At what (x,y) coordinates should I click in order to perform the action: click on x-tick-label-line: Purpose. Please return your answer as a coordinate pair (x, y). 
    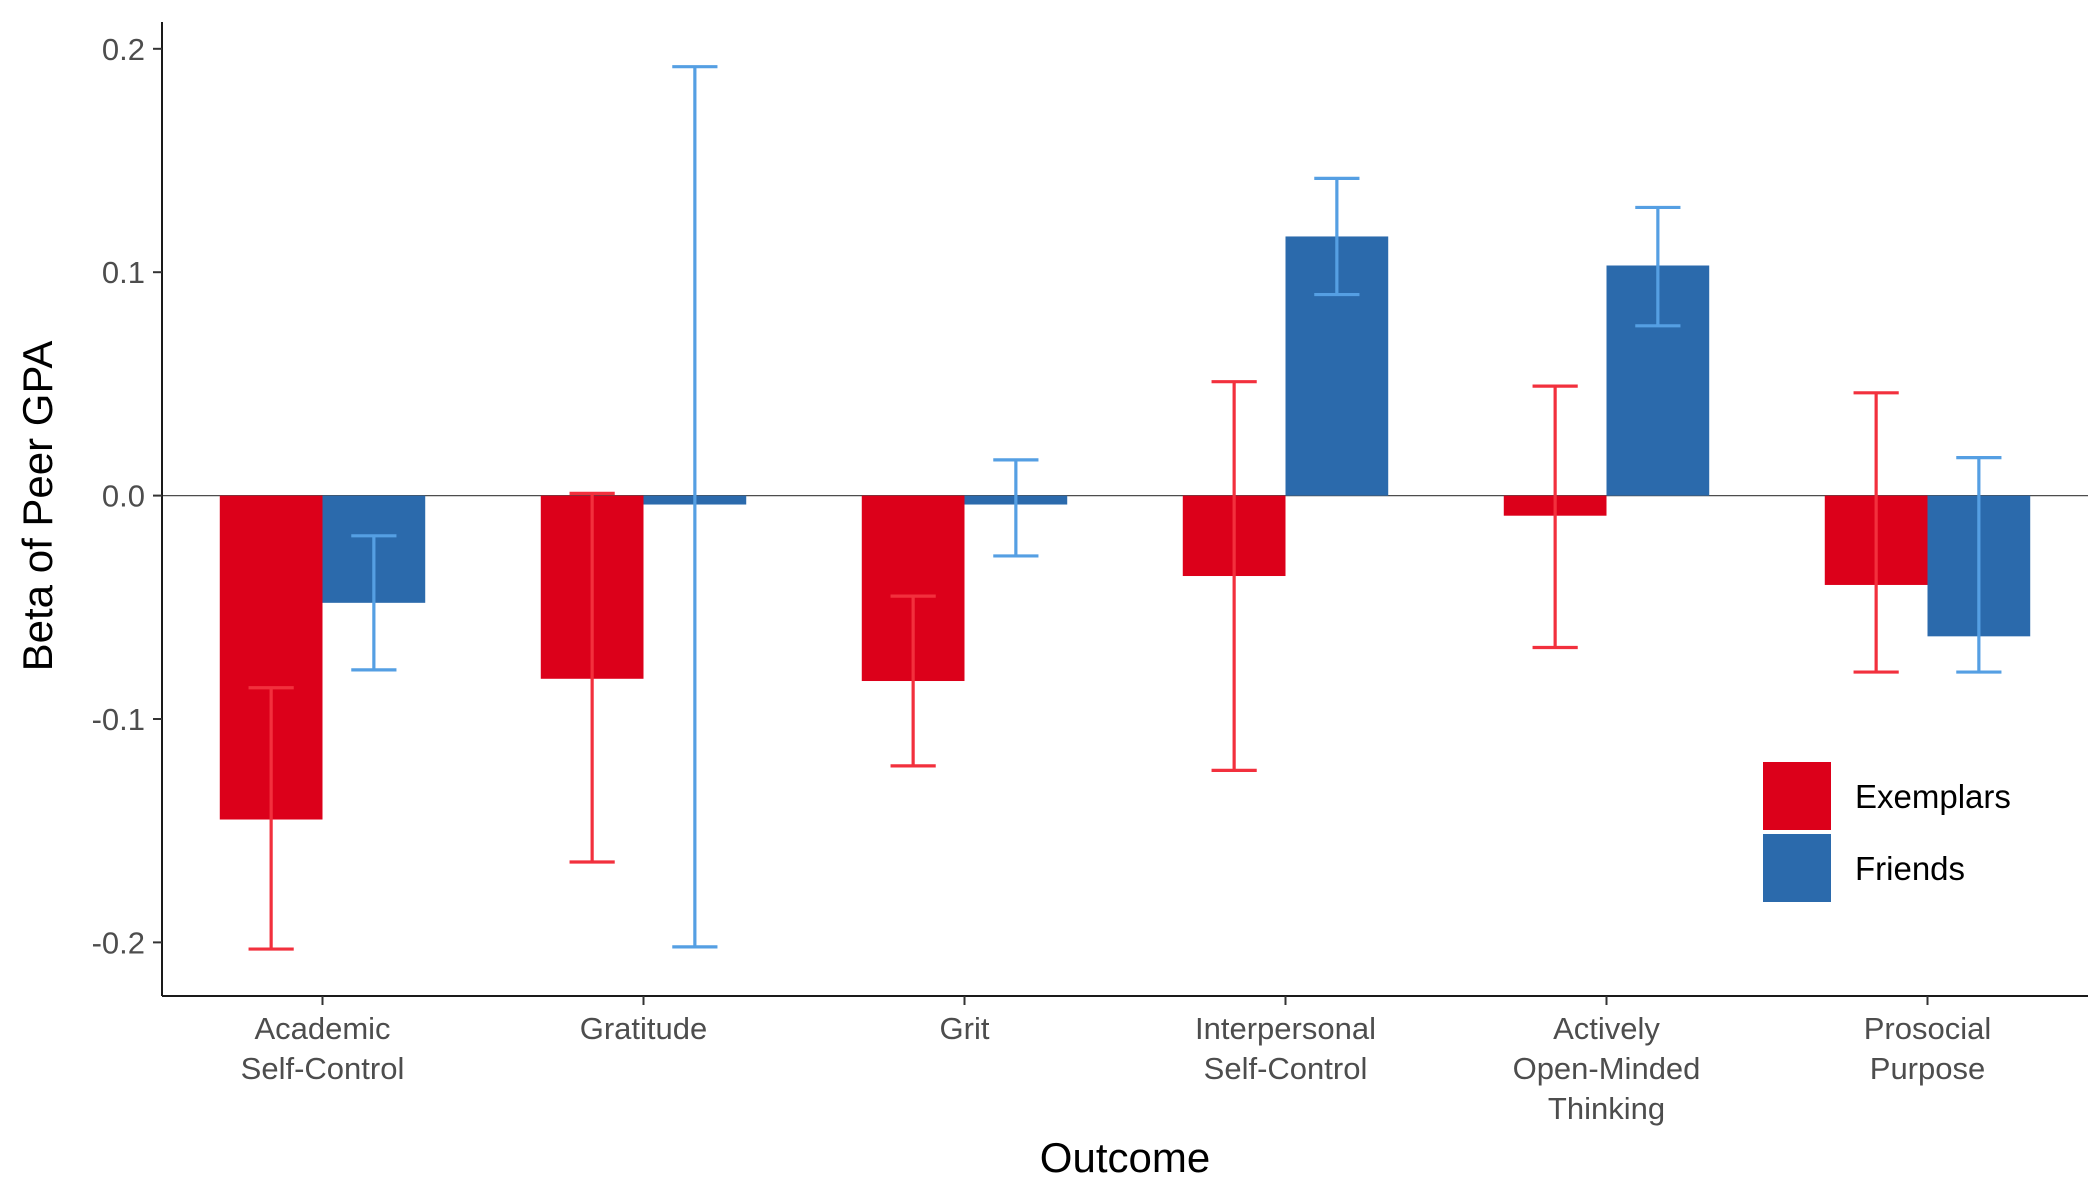
    Looking at the image, I should click on (1927, 1068).